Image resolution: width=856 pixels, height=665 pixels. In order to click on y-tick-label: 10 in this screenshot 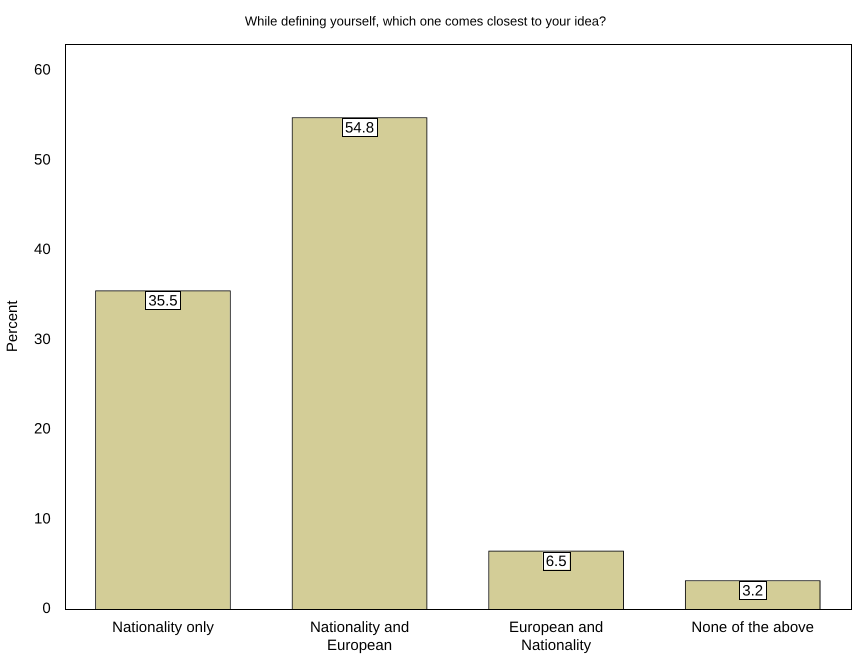, I will do `click(42, 519)`.